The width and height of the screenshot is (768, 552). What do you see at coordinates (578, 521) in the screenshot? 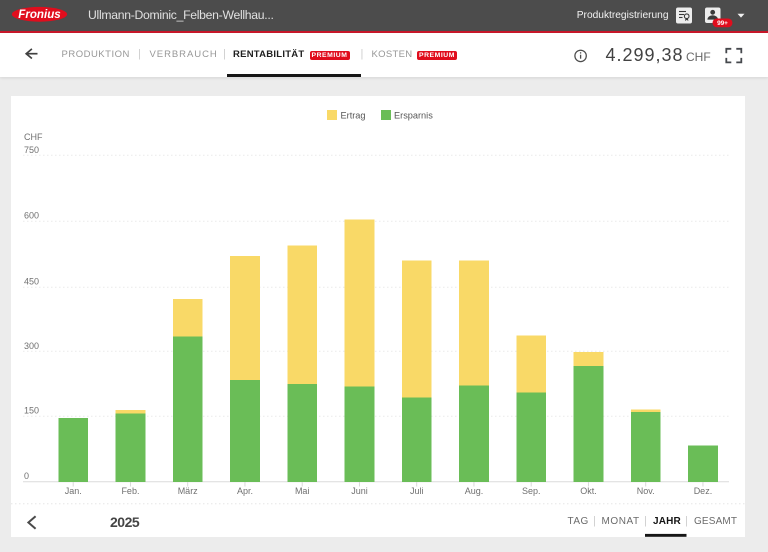
I see `svg-text: TAG` at bounding box center [578, 521].